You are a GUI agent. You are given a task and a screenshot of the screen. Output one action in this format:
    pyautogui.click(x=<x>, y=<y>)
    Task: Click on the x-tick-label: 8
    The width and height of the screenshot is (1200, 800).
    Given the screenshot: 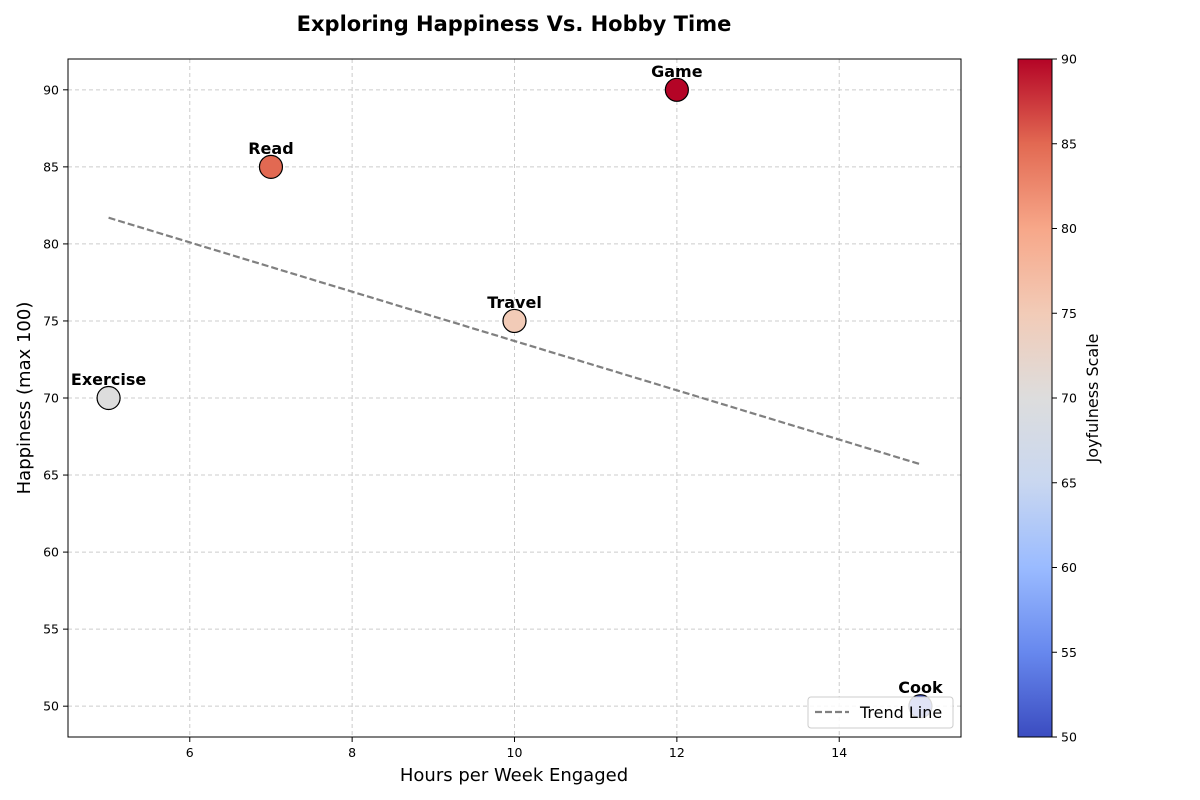 What is the action you would take?
    pyautogui.click(x=352, y=752)
    